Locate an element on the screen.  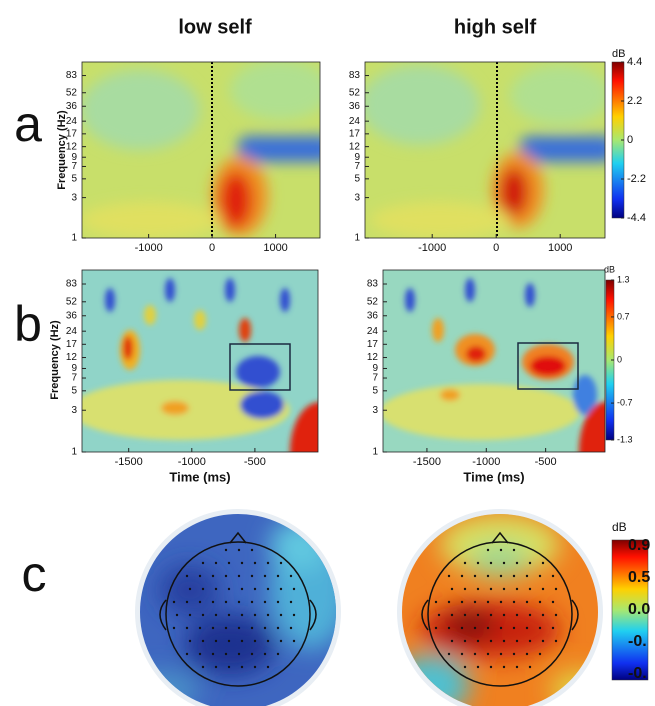
colorbar-label: 4.4 is located at coordinates (634, 62).